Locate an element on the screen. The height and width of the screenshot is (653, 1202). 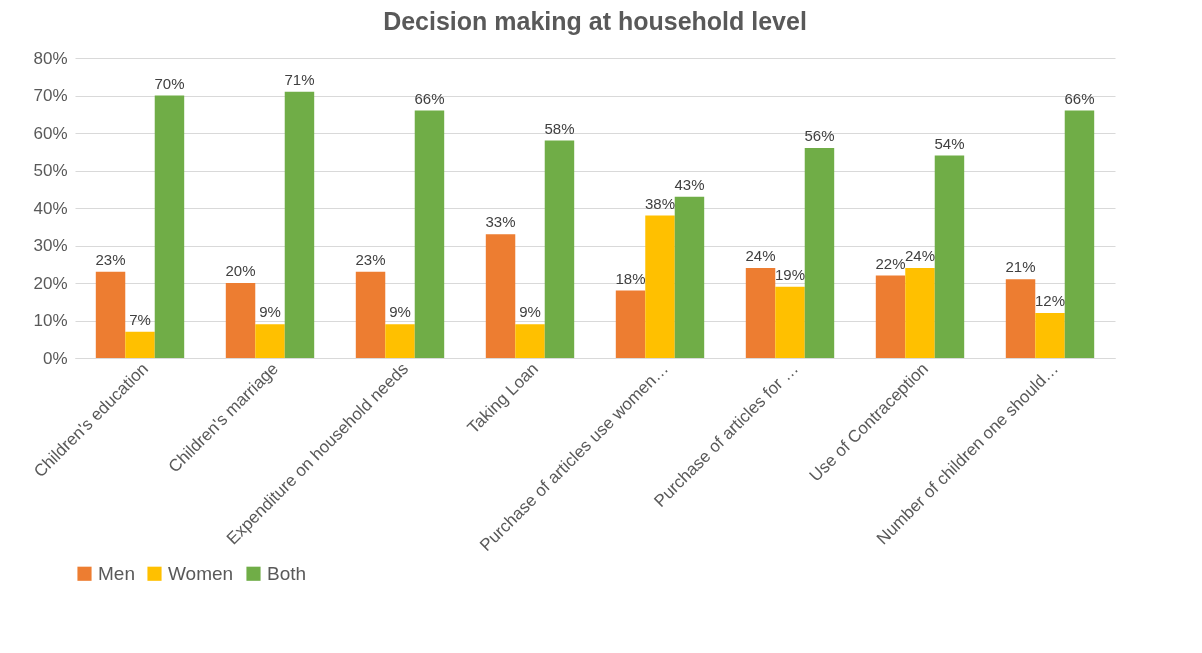
data-label: 19% is located at coordinates (790, 274).